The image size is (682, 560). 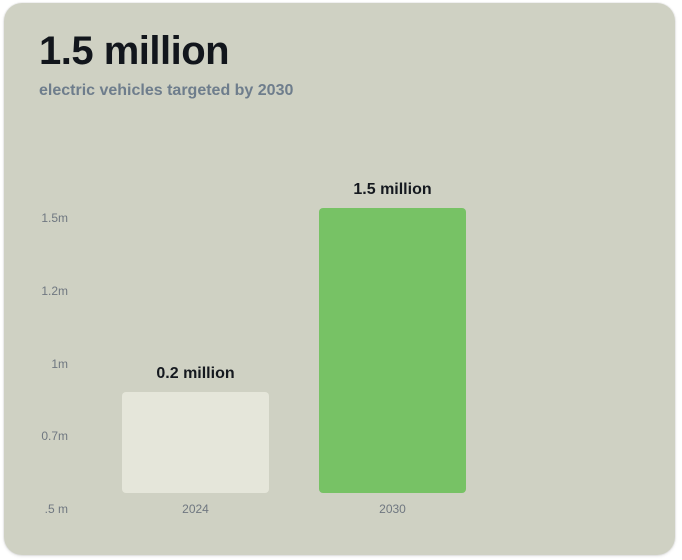 I want to click on headline: 1.5 million, so click(x=134, y=51).